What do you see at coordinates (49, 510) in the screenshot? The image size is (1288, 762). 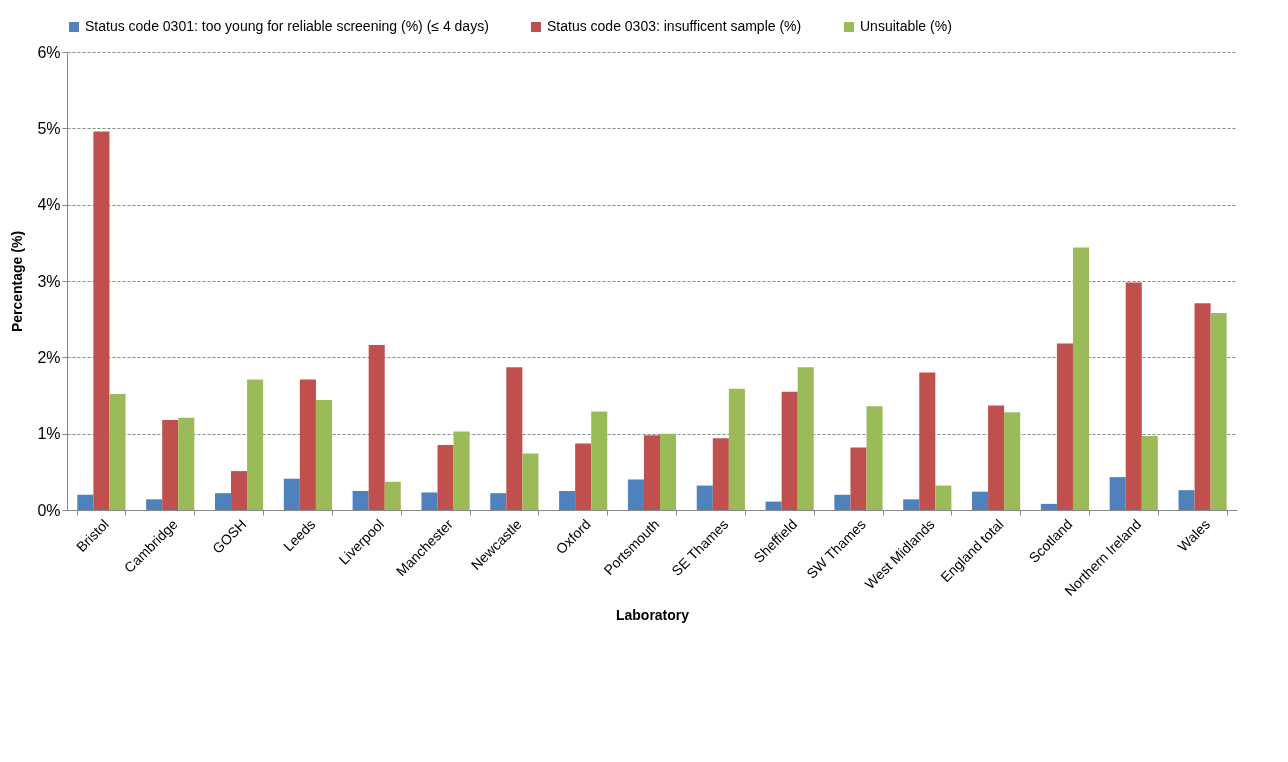 I see `y-tick-label: 0%` at bounding box center [49, 510].